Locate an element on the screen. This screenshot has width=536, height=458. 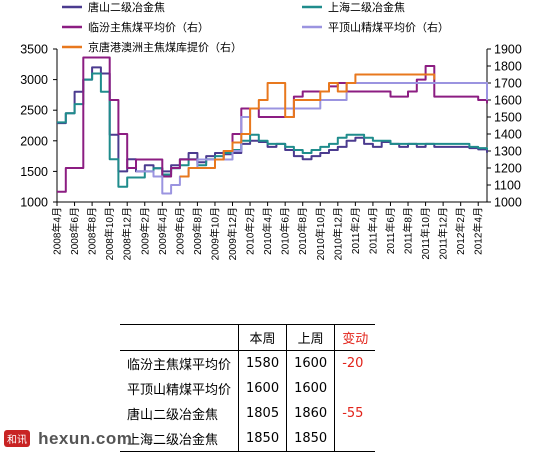
legend-background is located at coordinates (171, 50).